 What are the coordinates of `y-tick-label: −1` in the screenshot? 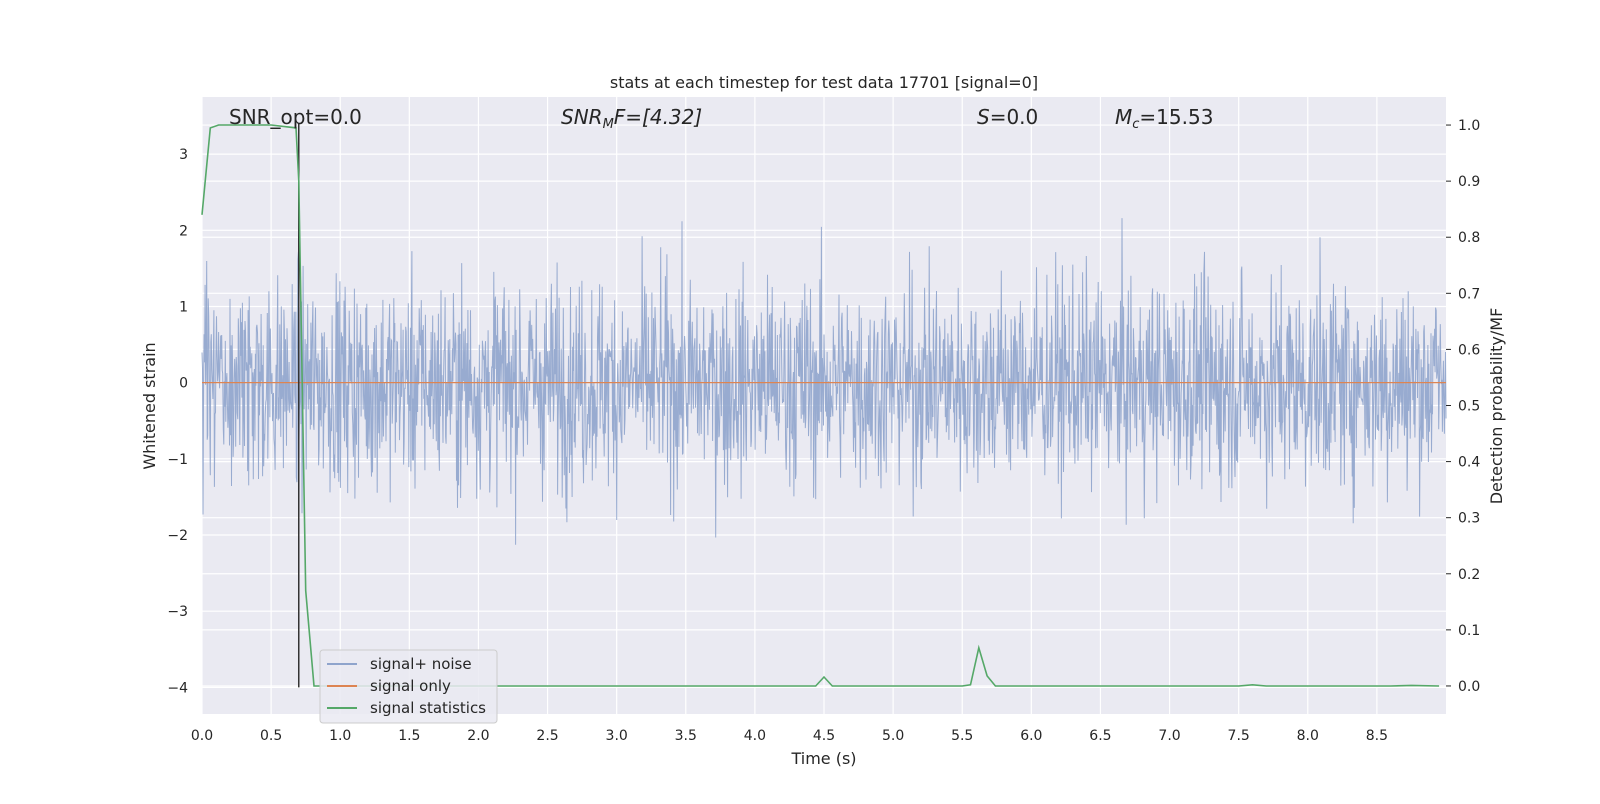 It's located at (177, 460).